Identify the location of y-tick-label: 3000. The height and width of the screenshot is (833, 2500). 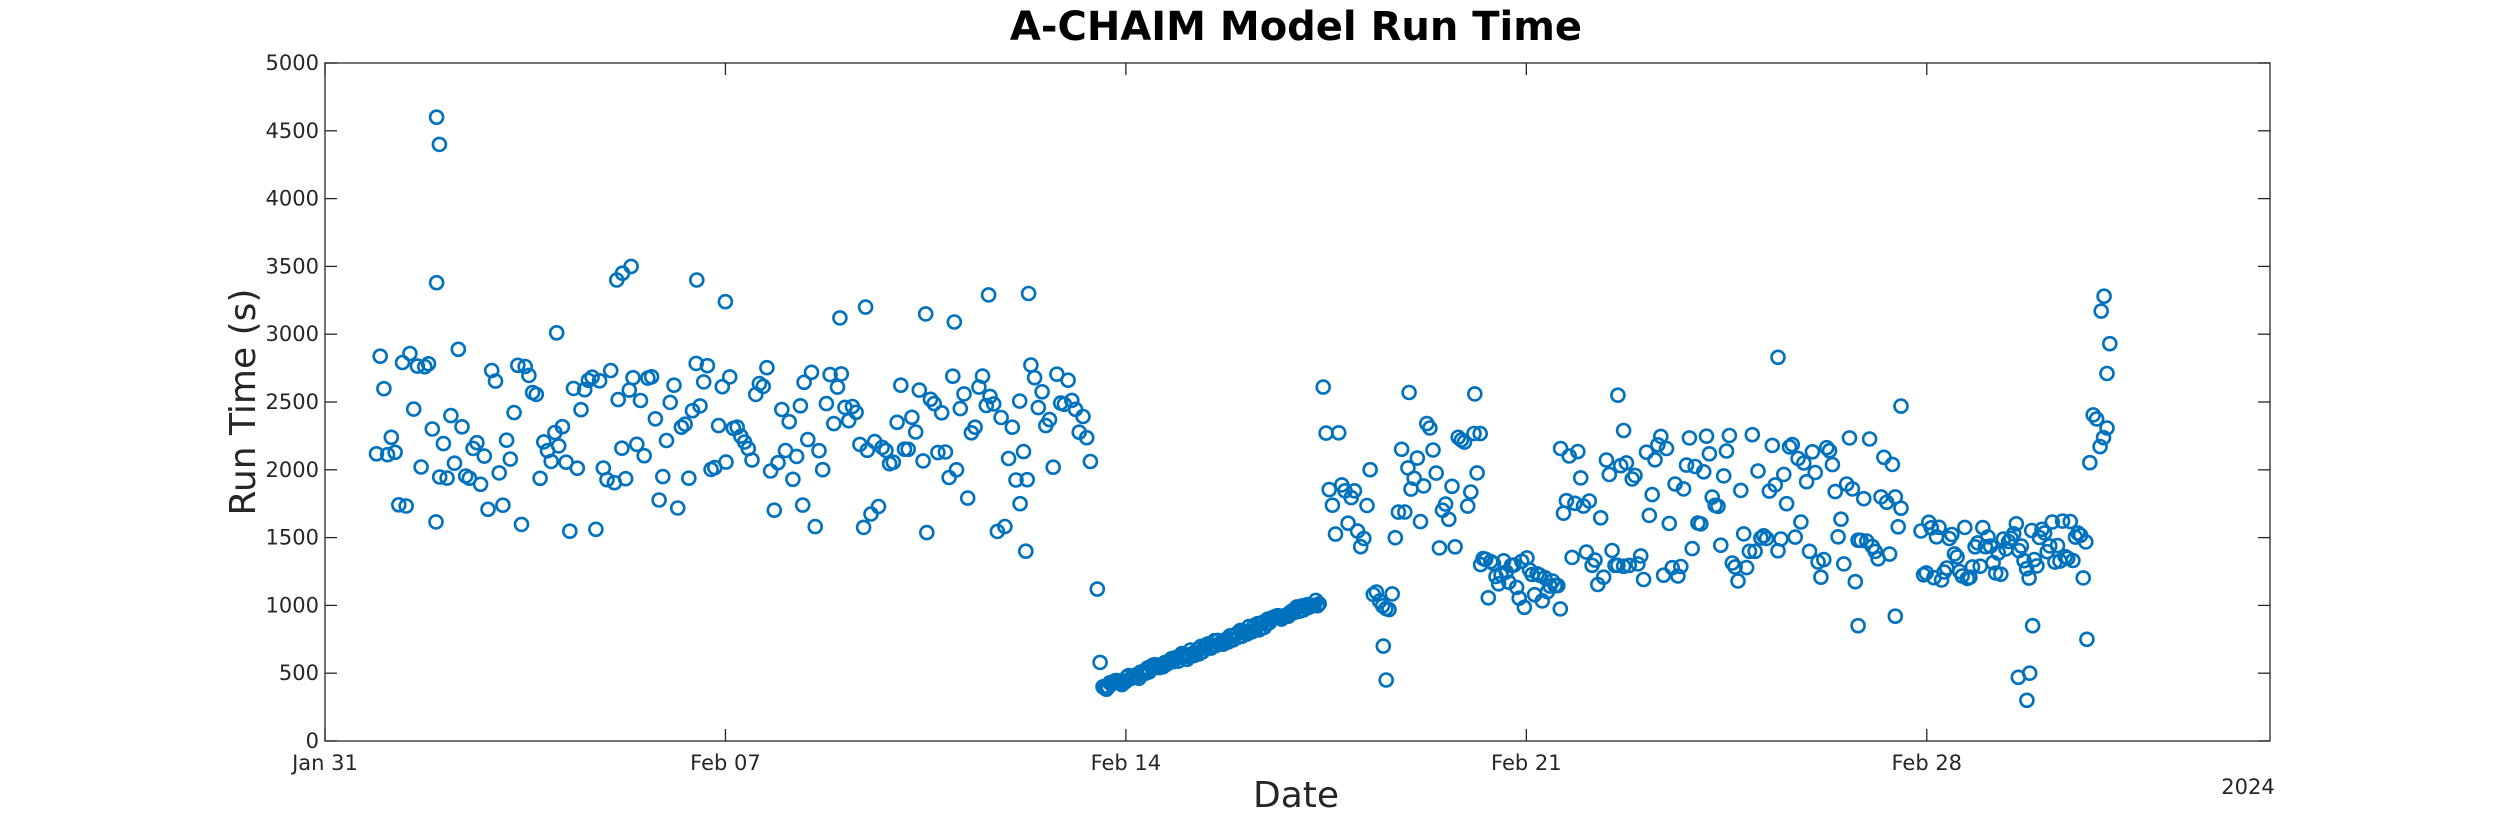
(292, 334).